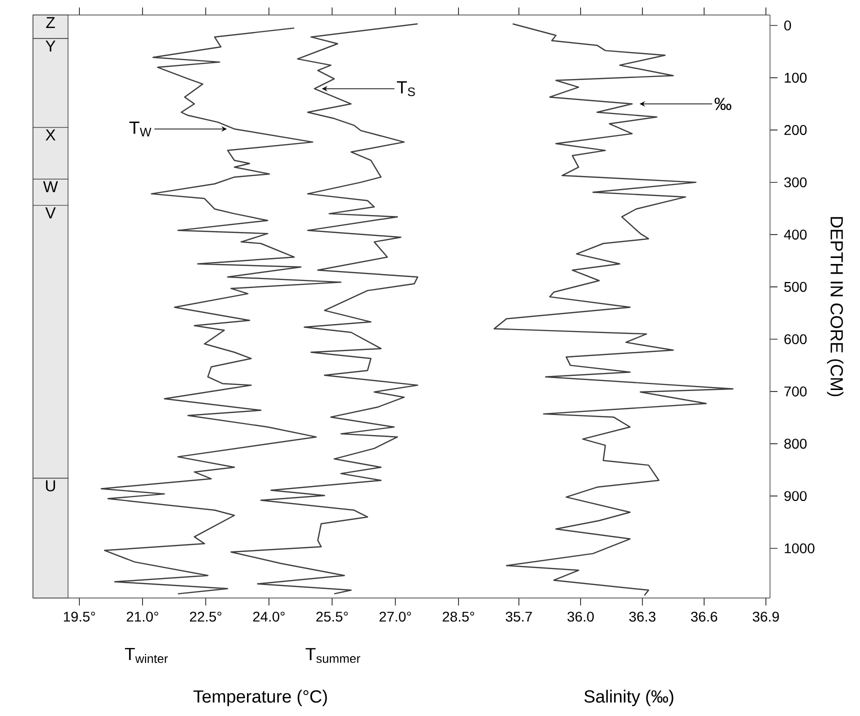 This screenshot has height=716, width=860. Describe the element at coordinates (642, 617) in the screenshot. I see `x-tick-label: 36.3` at that location.